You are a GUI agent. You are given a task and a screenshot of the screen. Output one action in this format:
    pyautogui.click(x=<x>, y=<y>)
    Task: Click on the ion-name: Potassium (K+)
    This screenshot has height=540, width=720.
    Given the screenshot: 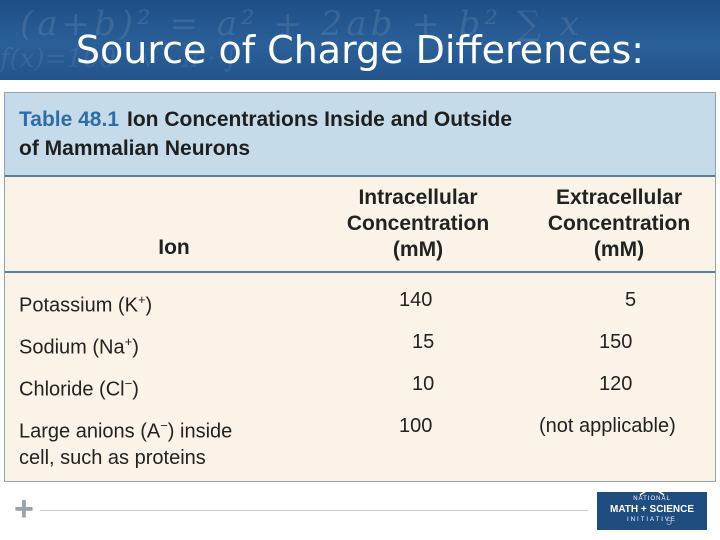 What is the action you would take?
    pyautogui.click(x=86, y=304)
    